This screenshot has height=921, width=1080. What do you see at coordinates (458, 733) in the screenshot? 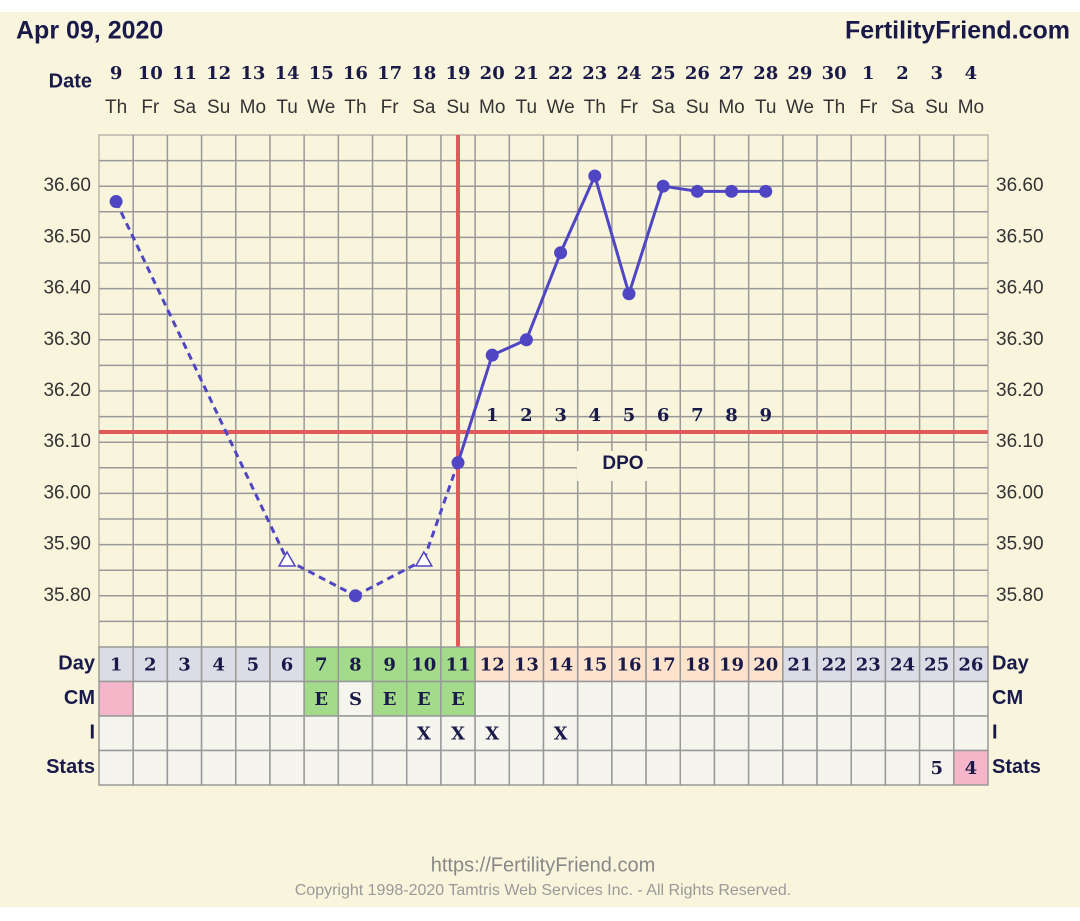
I see `cell-text: X` at bounding box center [458, 733].